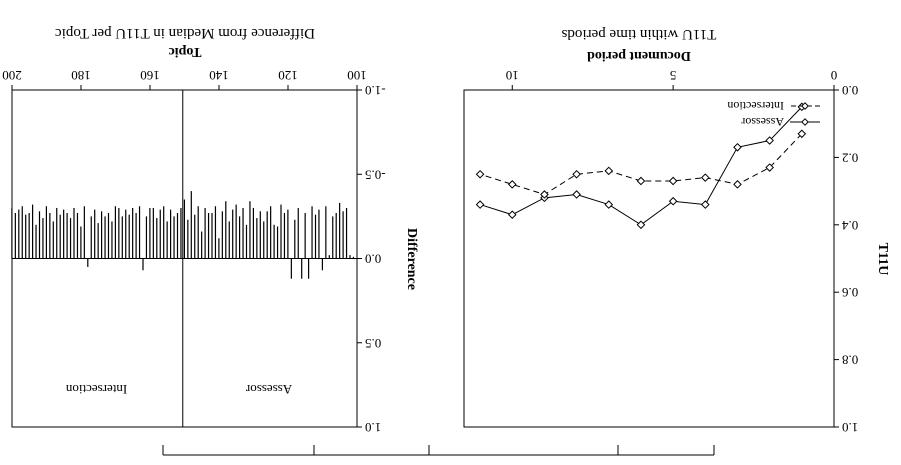  What do you see at coordinates (178, 389) in the screenshot?
I see `bar-chart-panel-labels: Assessor Intersection` at bounding box center [178, 389].